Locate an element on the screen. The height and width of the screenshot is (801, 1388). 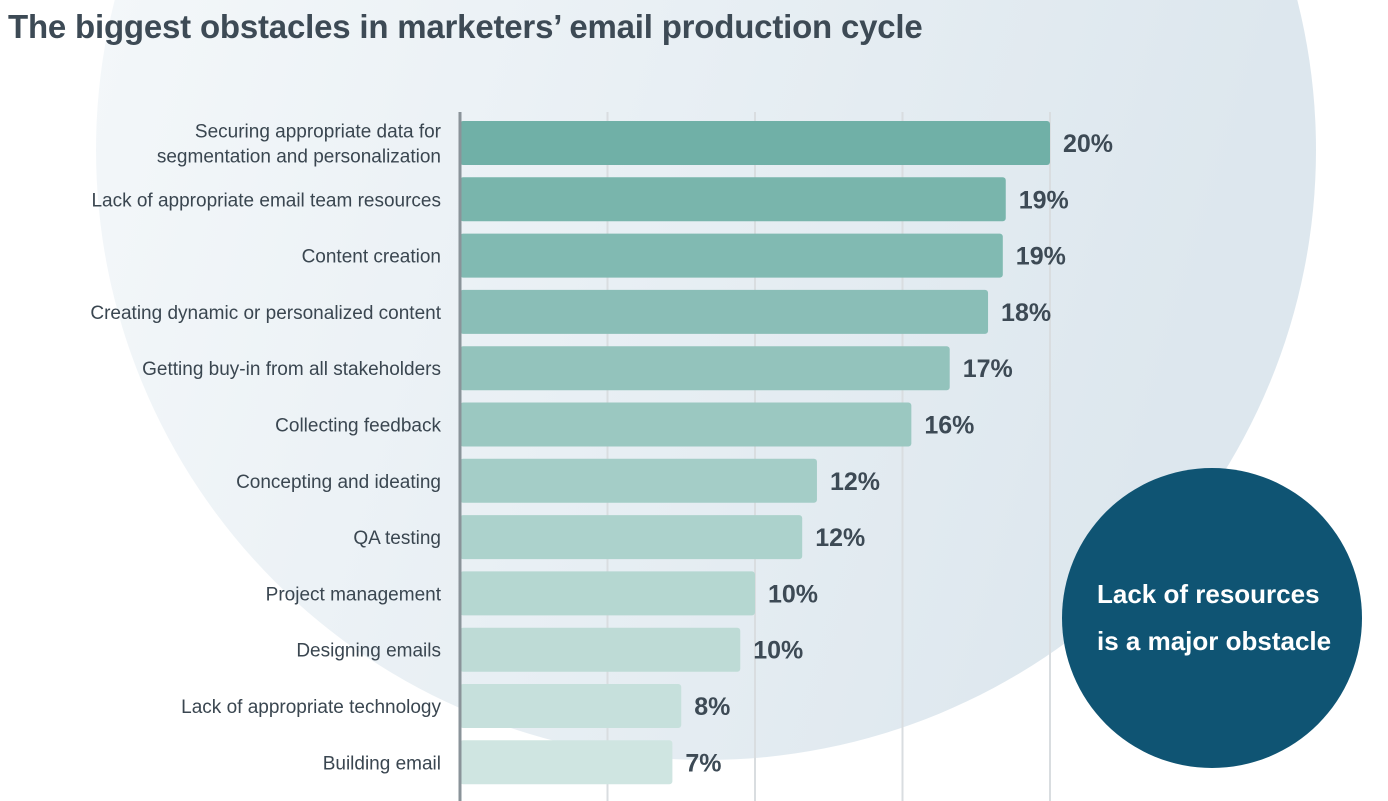
category-label: Collecting feedback is located at coordinates (358, 426).